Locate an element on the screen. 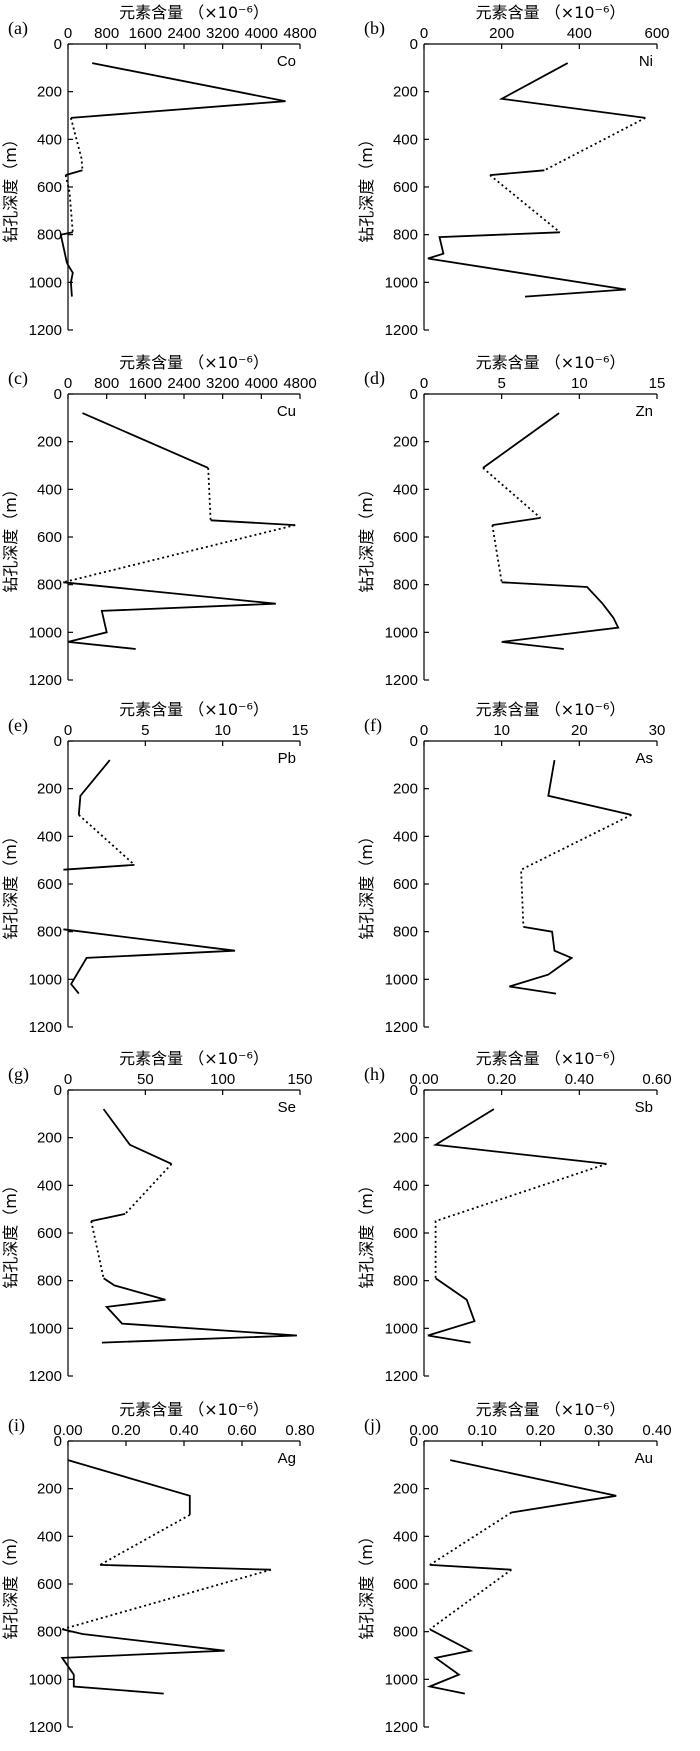 This screenshot has height=1751, width=700. x-tick-label: 4800 is located at coordinates (299, 383).